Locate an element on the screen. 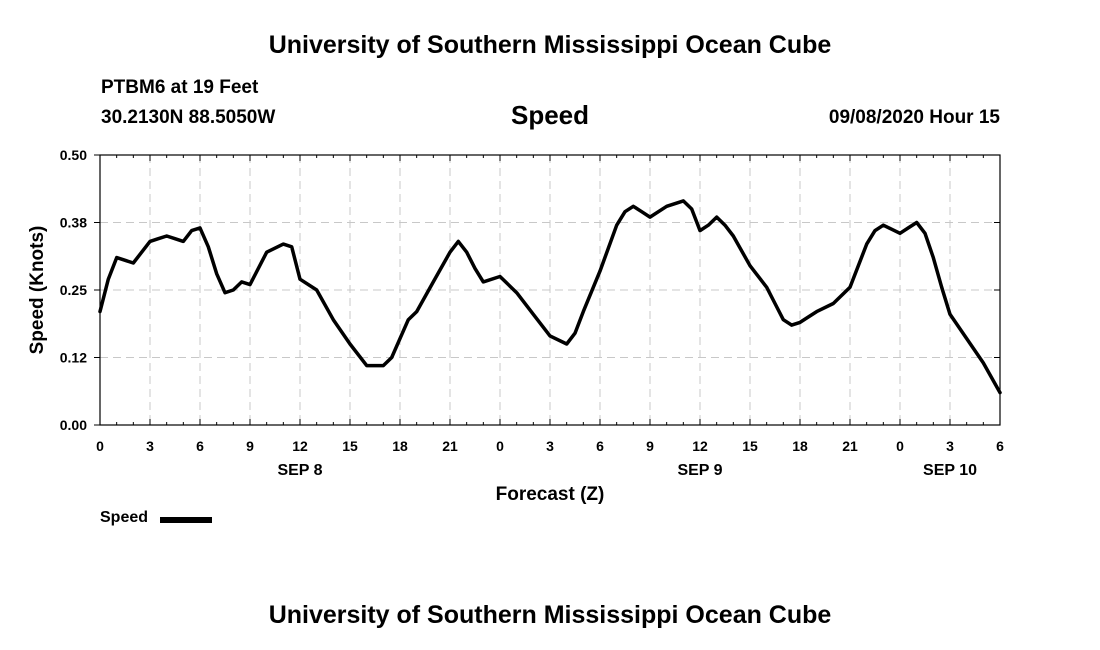  legend-label: Speed is located at coordinates (124, 517).